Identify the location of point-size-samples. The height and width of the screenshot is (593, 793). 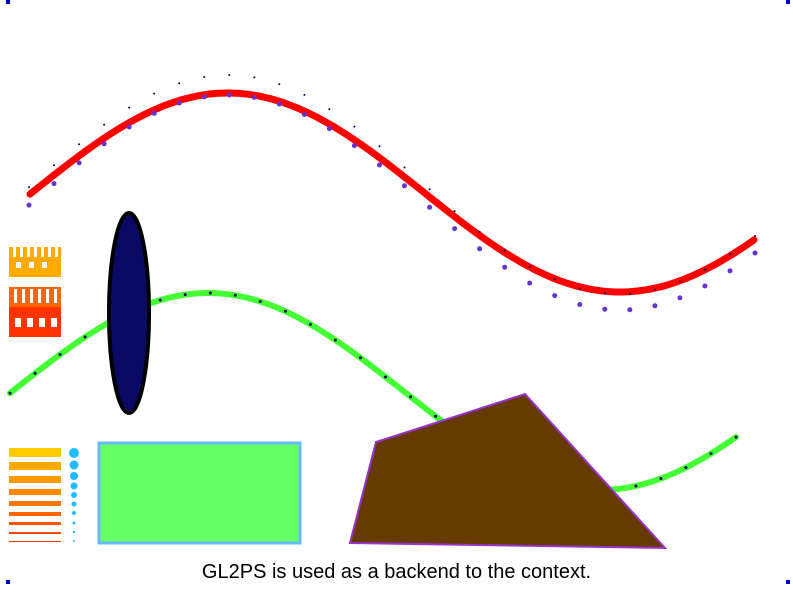
(74, 495).